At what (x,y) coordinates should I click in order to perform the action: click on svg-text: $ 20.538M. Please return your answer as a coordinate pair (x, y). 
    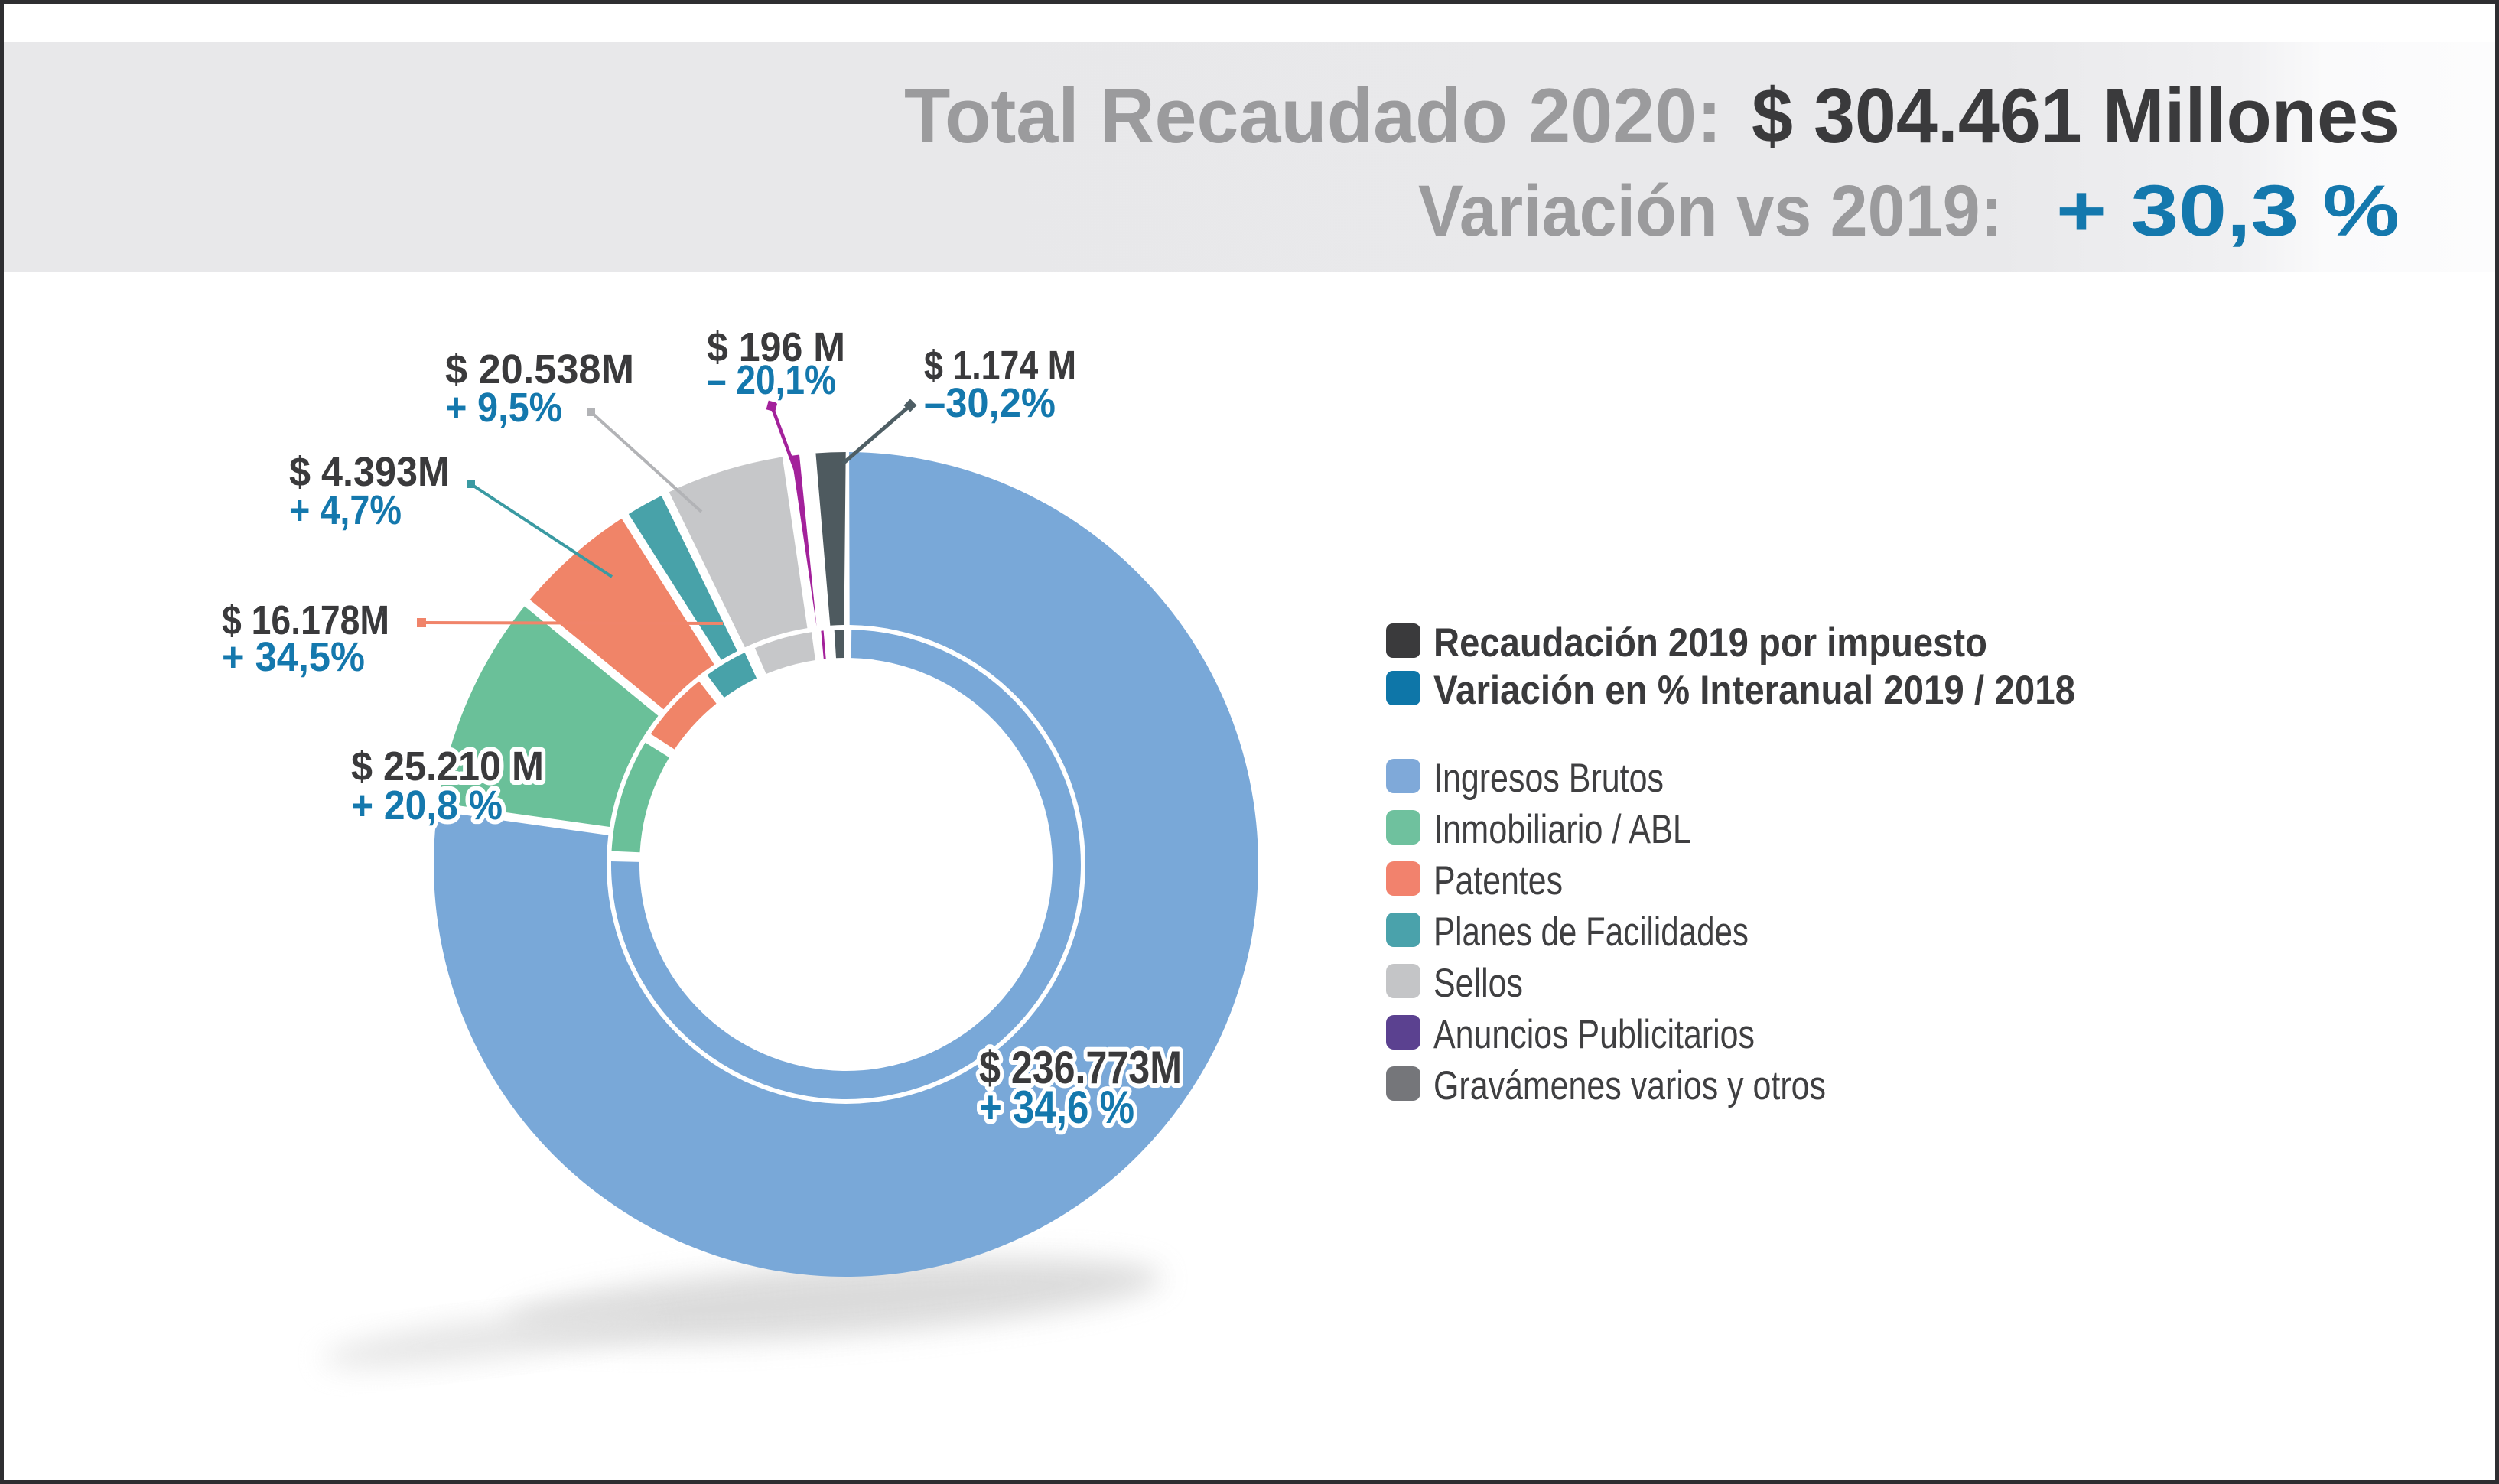
    Looking at the image, I should click on (539, 369).